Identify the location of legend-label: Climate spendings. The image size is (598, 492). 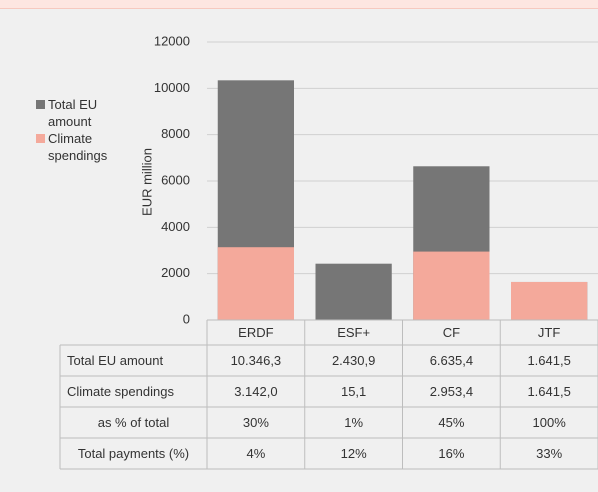
(78, 147).